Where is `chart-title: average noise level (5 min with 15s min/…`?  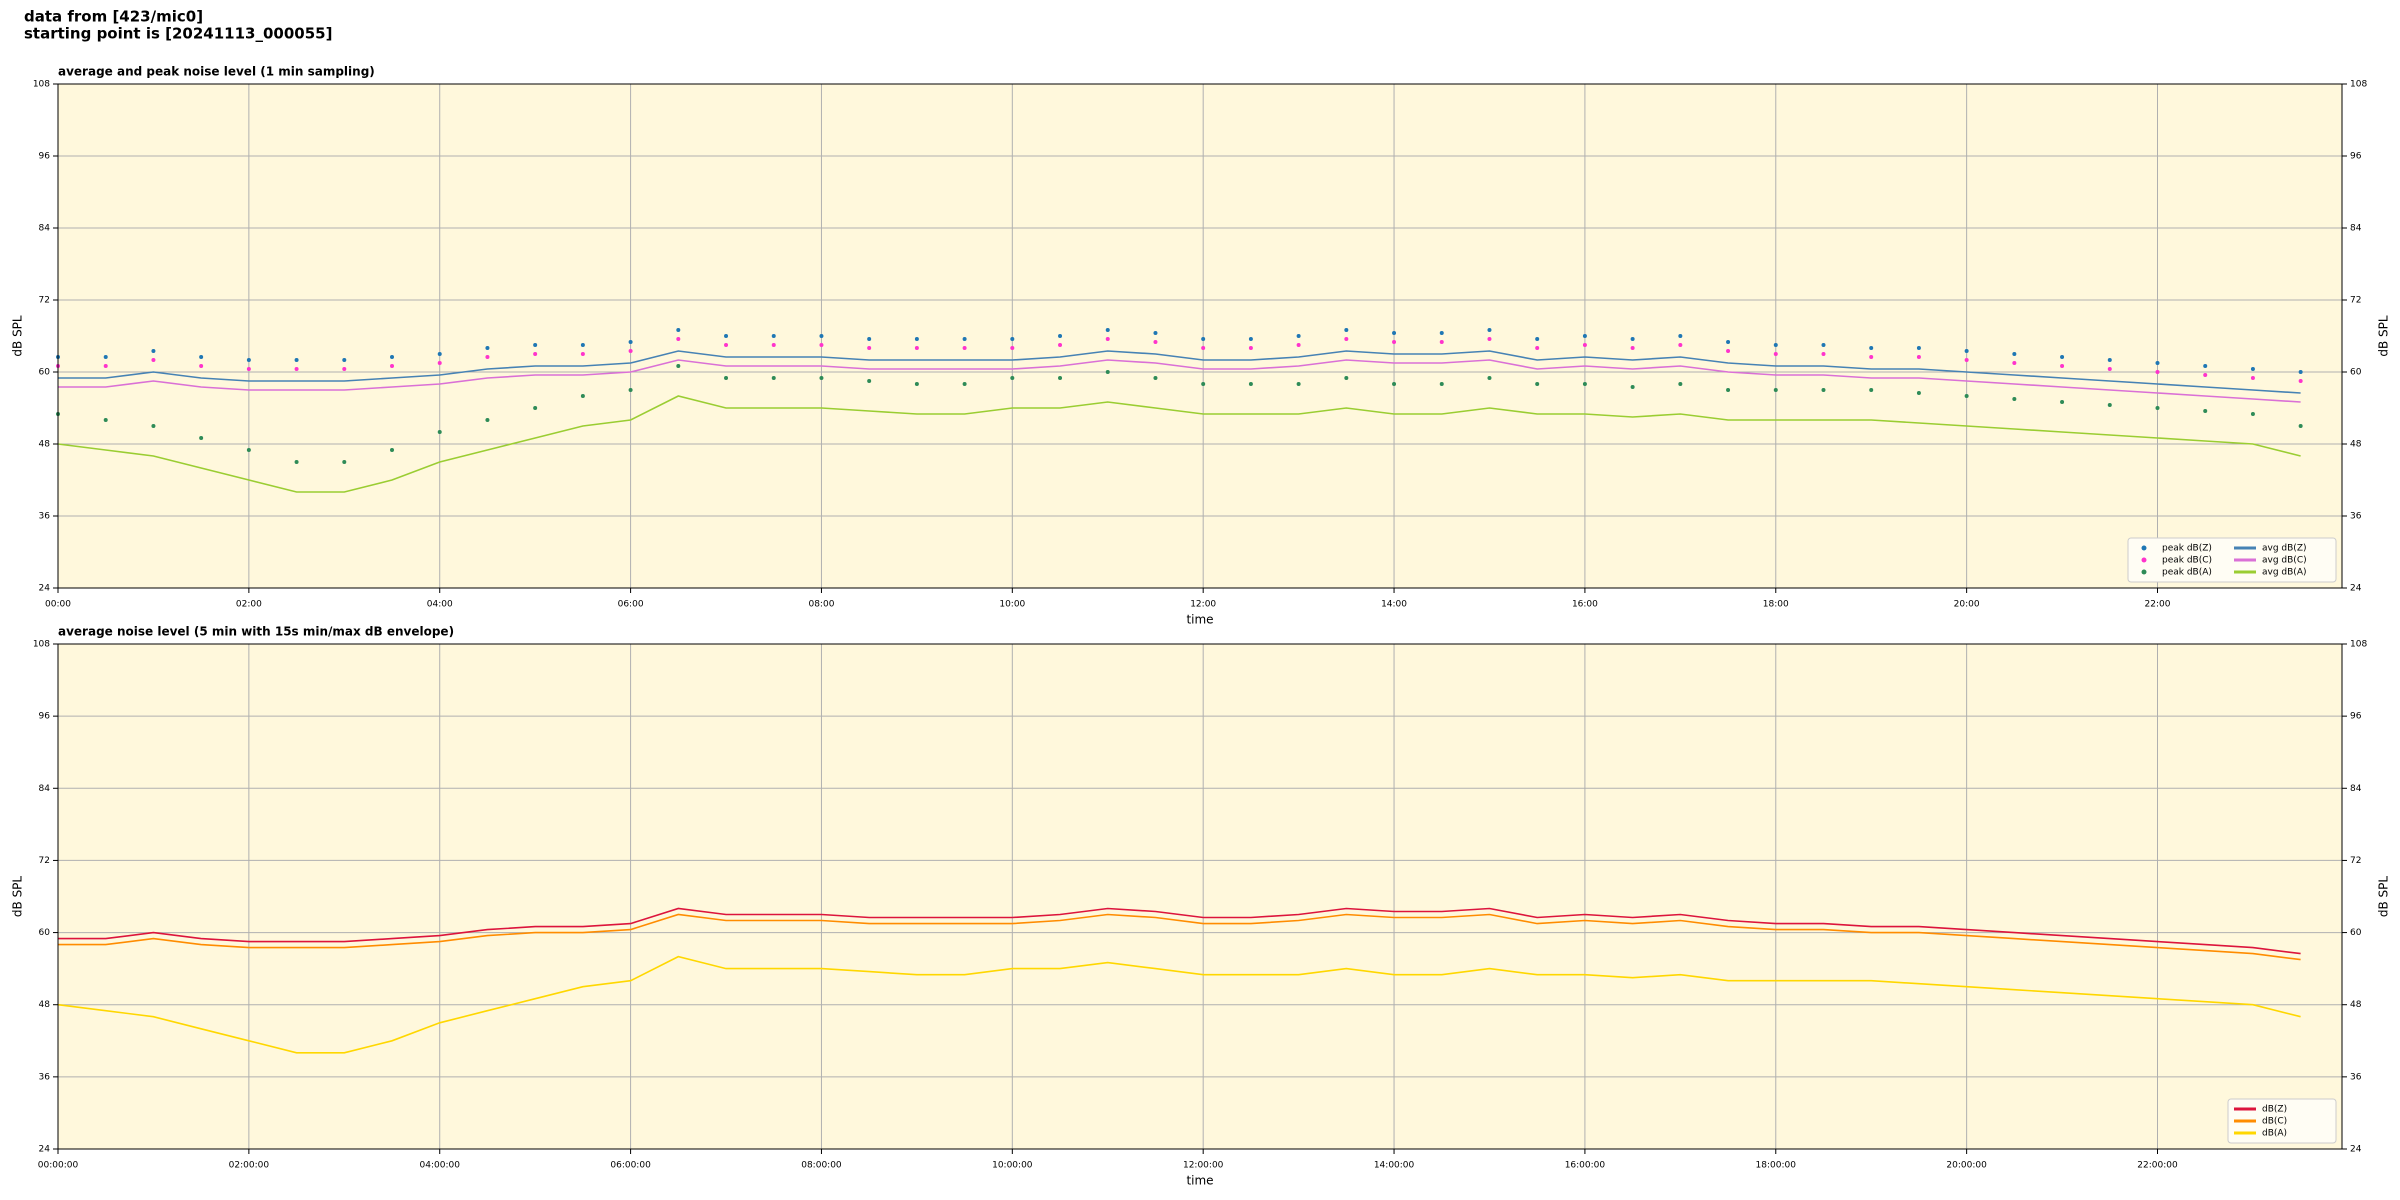
chart-title: average noise level (5 min with 15s min/… is located at coordinates (256, 632).